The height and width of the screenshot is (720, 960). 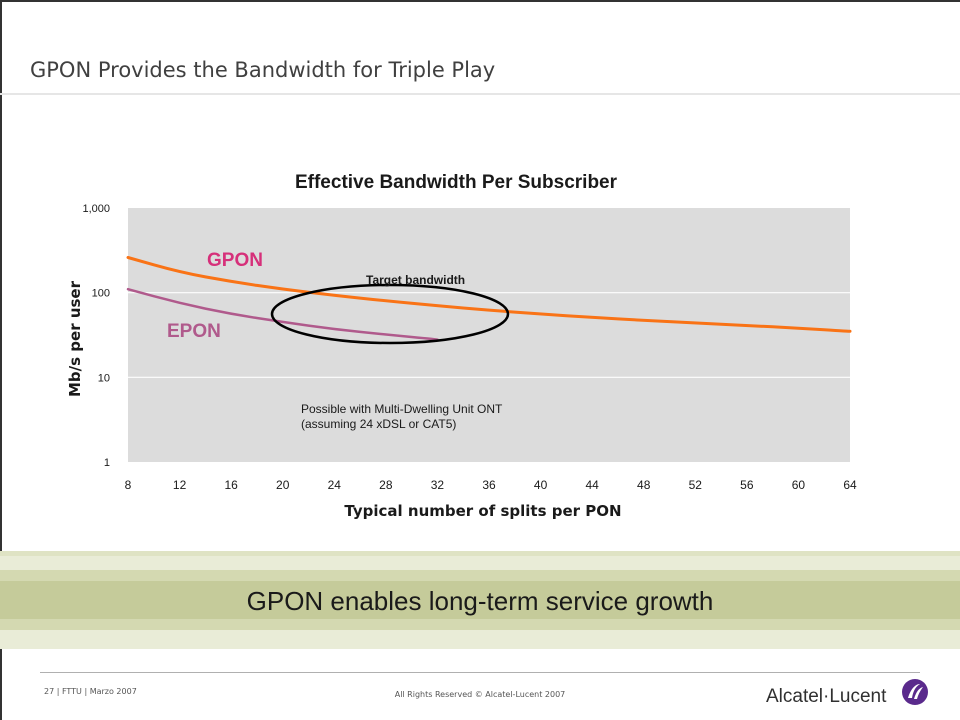 What do you see at coordinates (592, 485) in the screenshot?
I see `x-tick-label: 44` at bounding box center [592, 485].